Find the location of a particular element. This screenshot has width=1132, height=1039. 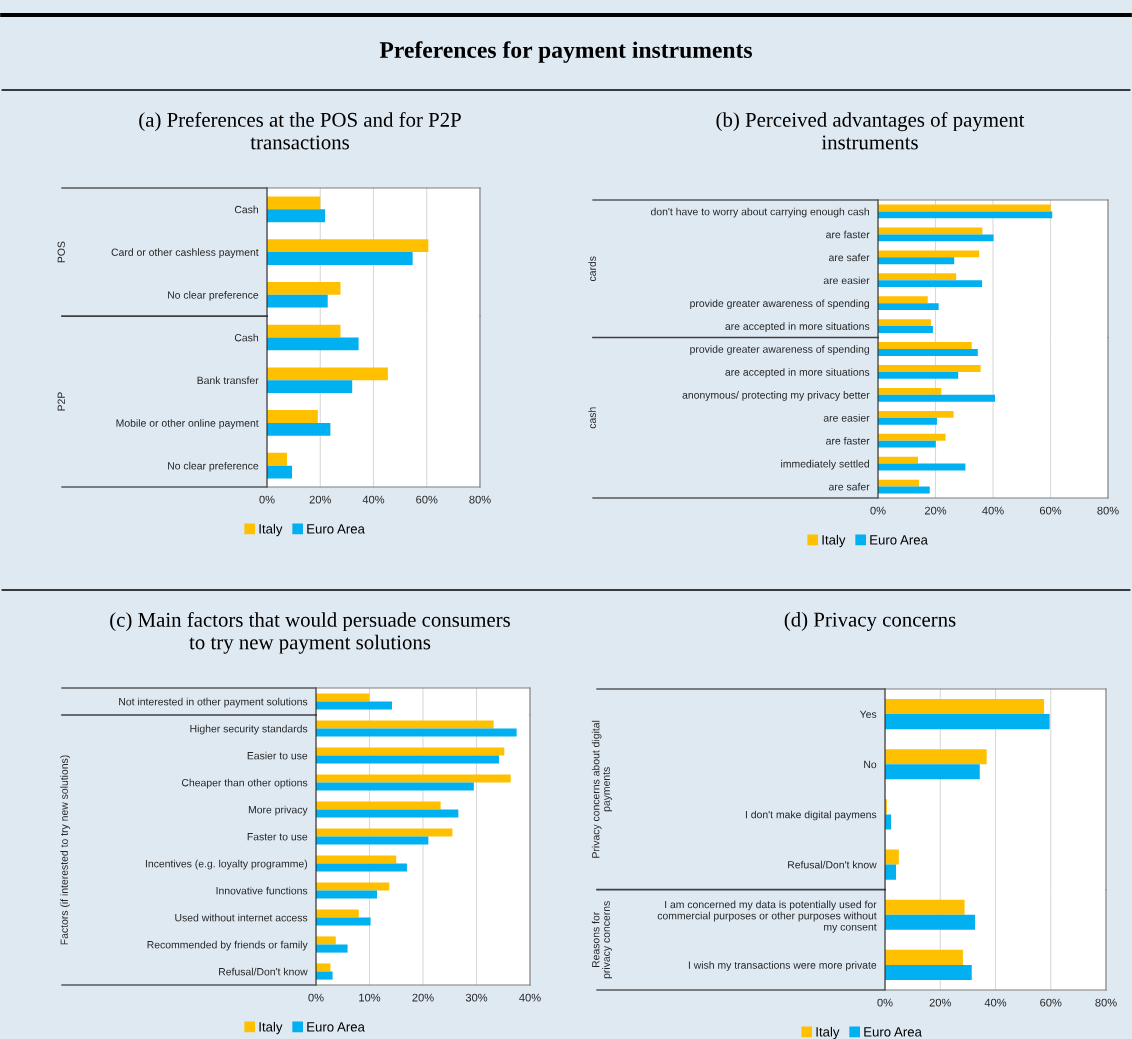

y-tick-label: More privacy is located at coordinates (278, 810).